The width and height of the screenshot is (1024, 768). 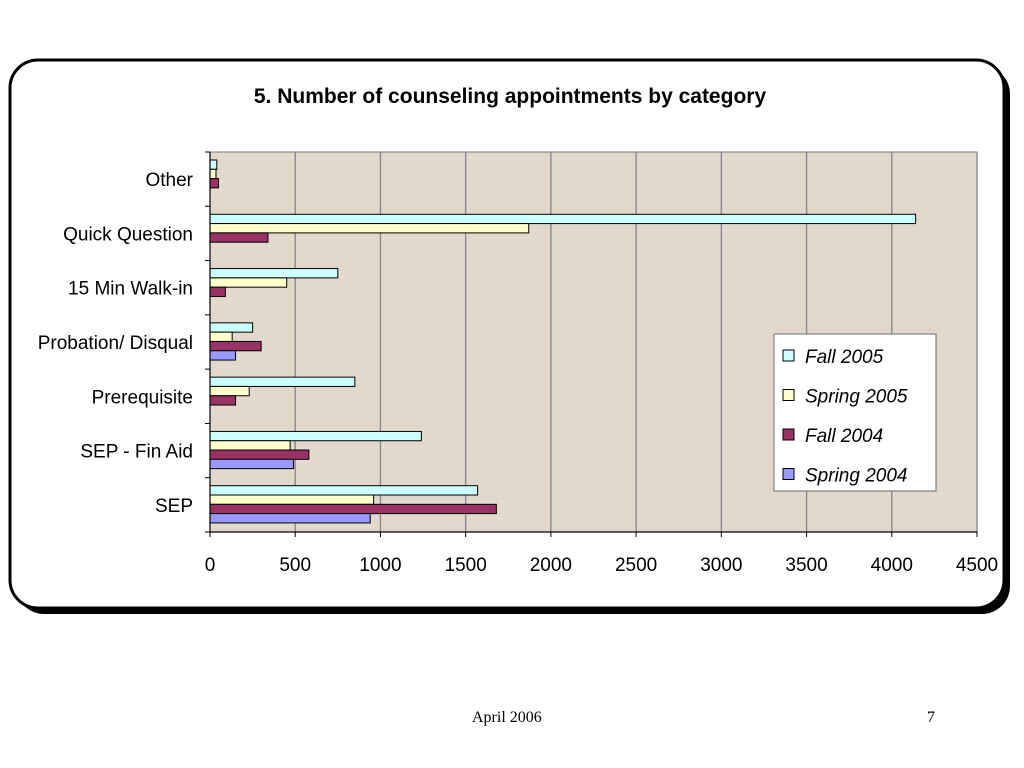 What do you see at coordinates (380, 565) in the screenshot?
I see `x-tick-label: 1000` at bounding box center [380, 565].